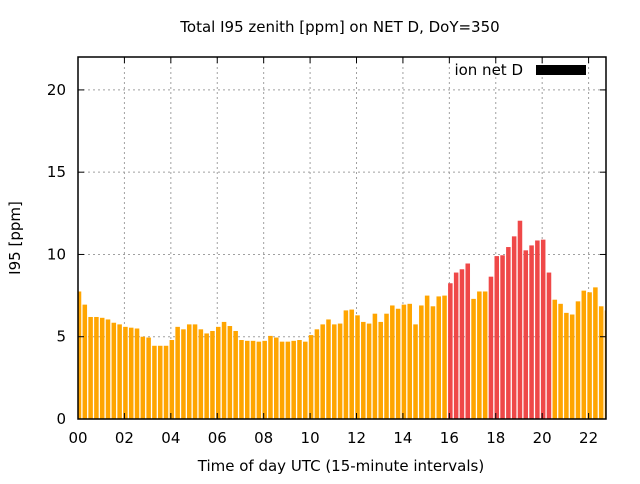  I want to click on x-tick-label: 22, so click(588, 438).